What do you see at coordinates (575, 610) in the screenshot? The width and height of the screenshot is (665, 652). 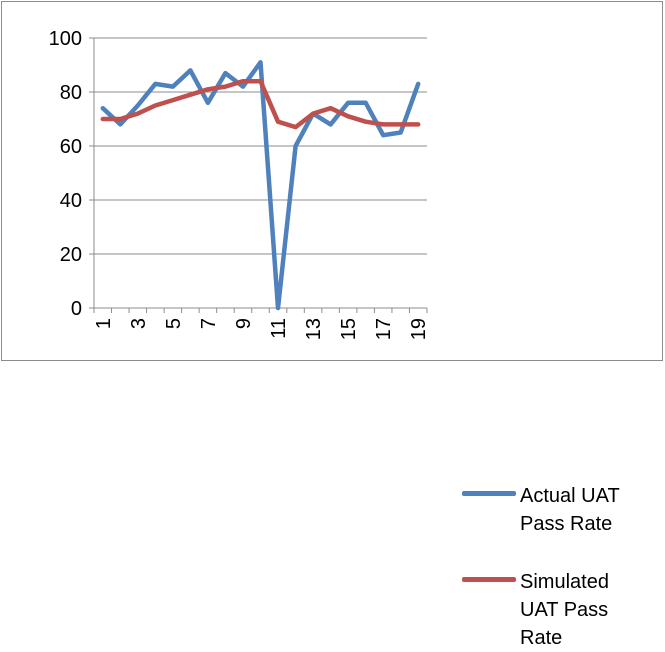 I see `legend-label-simulated: Simulated UAT Pass Rate` at bounding box center [575, 610].